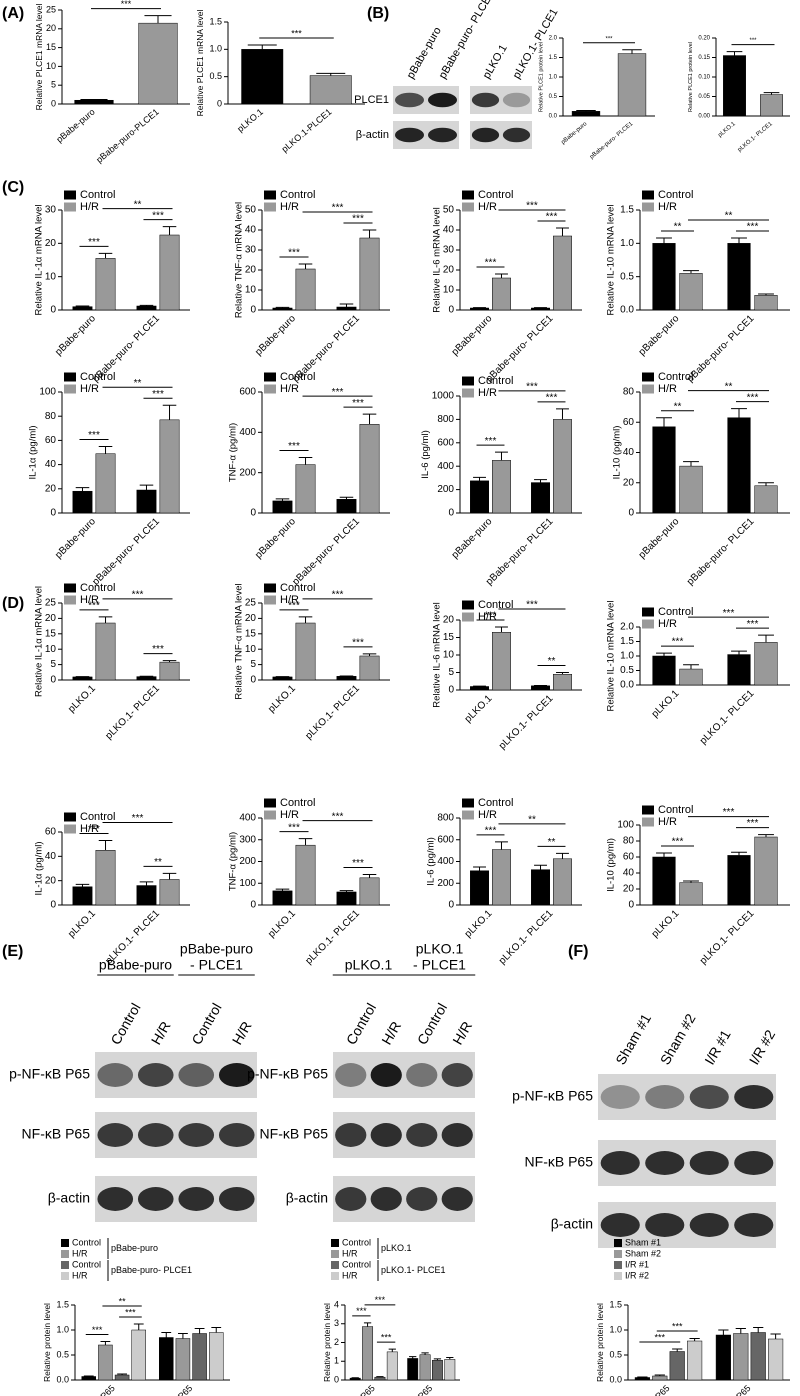 The width and height of the screenshot is (800, 1396). What do you see at coordinates (371, 100) in the screenshot?
I see `row-label: PLCE1` at bounding box center [371, 100].